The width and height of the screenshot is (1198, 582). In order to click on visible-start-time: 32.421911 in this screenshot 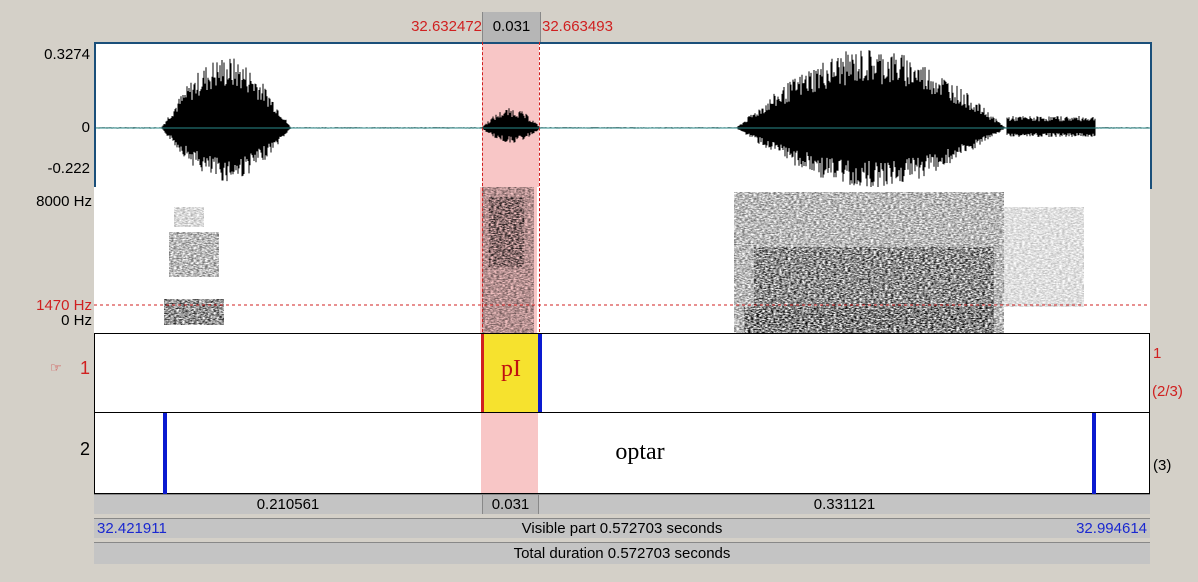, I will do `click(132, 528)`.